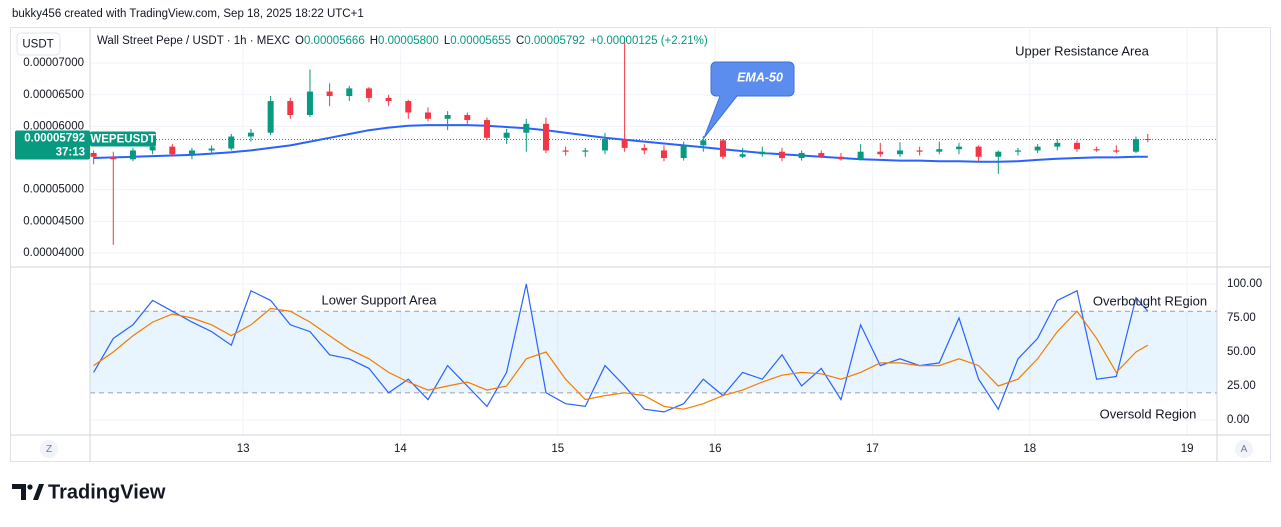 The height and width of the screenshot is (527, 1281). I want to click on auto-scale-button-label: A, so click(1244, 449).